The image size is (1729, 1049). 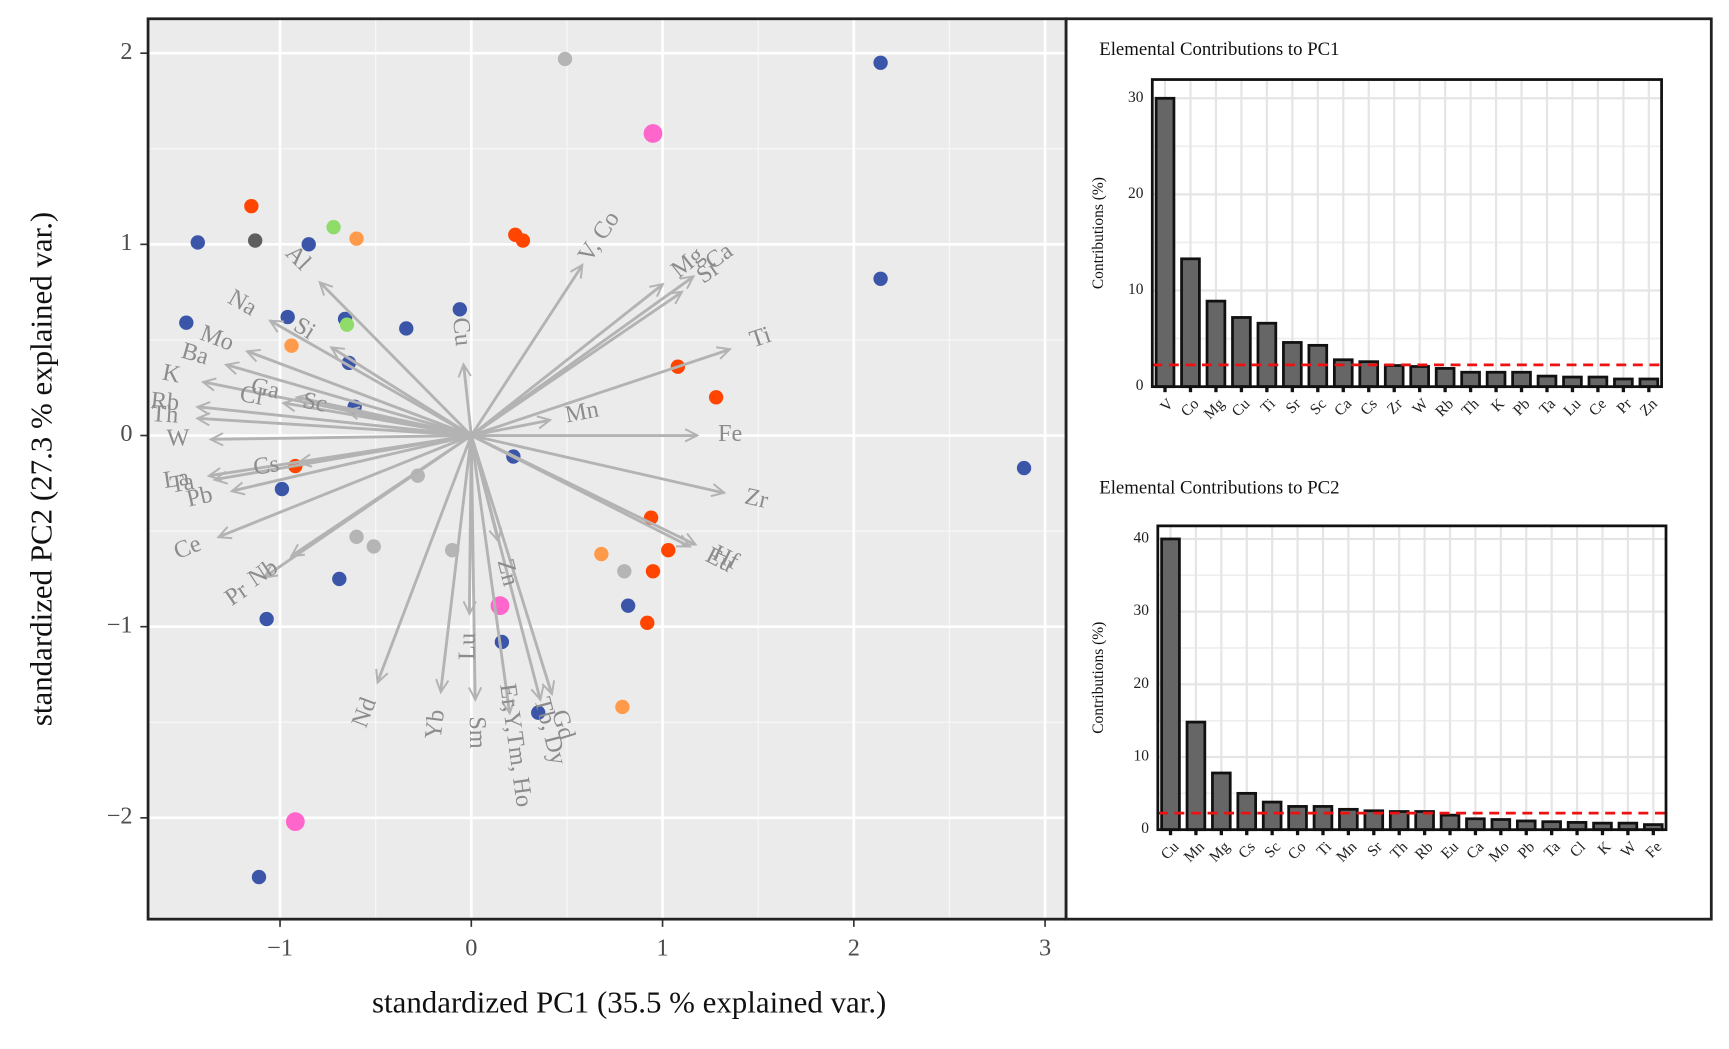 What do you see at coordinates (126, 51) in the screenshot?
I see `y-tick-label: 2` at bounding box center [126, 51].